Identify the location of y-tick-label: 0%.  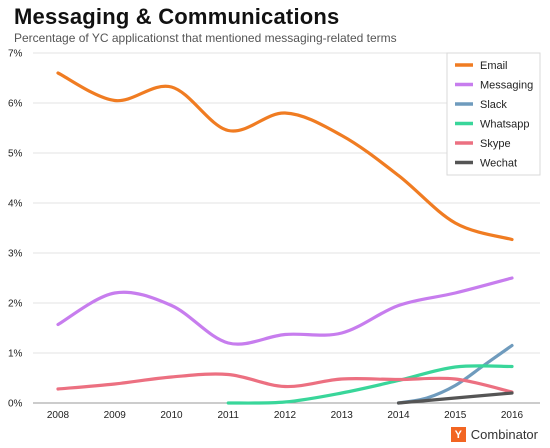
(15, 404).